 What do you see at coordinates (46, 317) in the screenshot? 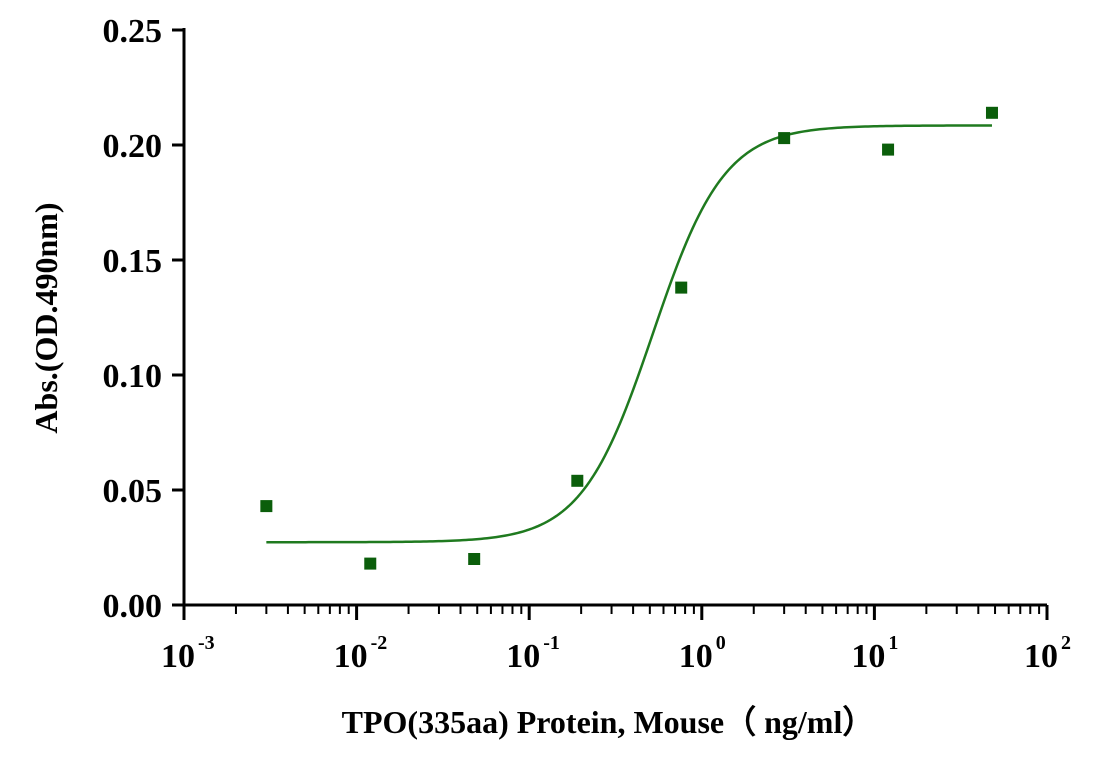
I see `y-axis-title: Abs.(OD.490nm)` at bounding box center [46, 317].